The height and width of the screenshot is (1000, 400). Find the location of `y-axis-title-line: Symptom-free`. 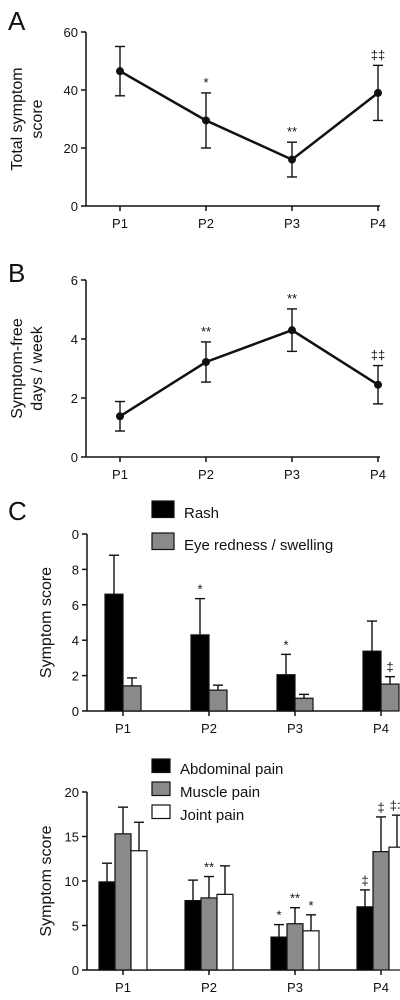

y-axis-title-line: Symptom-free is located at coordinates (17, 368).